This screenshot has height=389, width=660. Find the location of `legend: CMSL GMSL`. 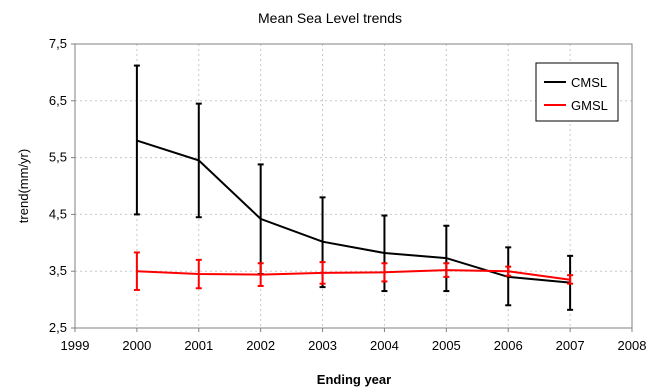

legend: CMSL GMSL is located at coordinates (577, 92).